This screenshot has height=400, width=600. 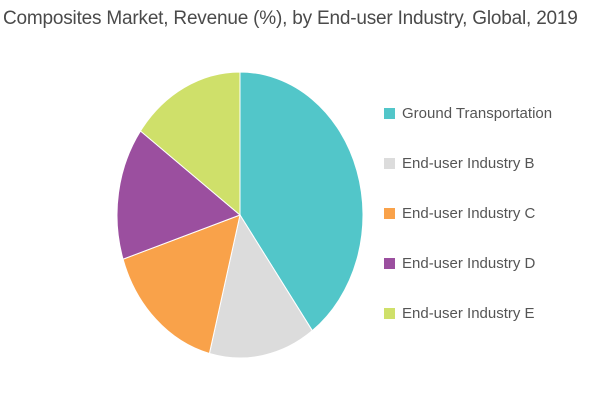 I want to click on legend-item-end-user-industry-e: End-user Industry E, so click(x=489, y=313).